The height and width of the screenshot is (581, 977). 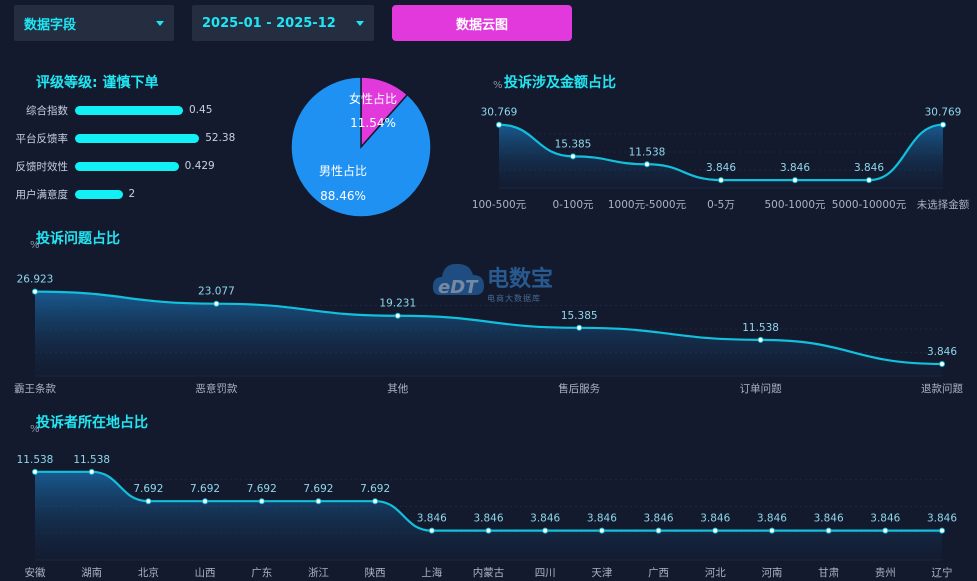 I want to click on field-select-value: 数据字段, so click(x=50, y=25).